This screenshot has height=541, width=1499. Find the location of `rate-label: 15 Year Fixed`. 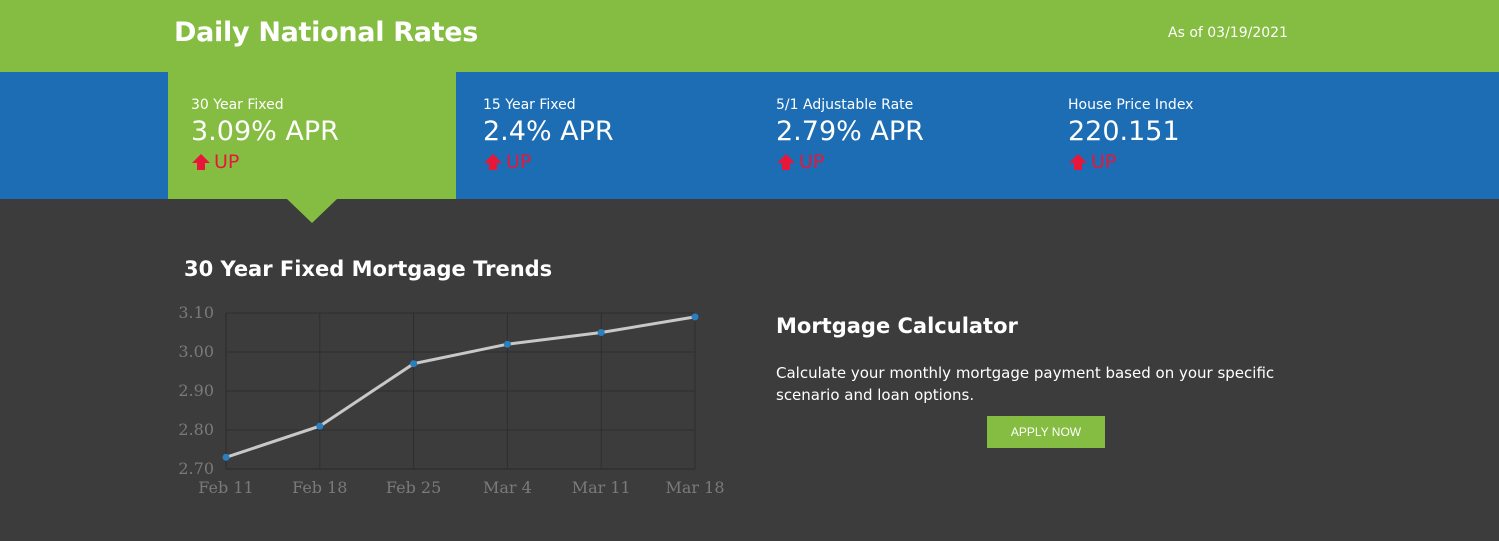

rate-label: 15 Year Fixed is located at coordinates (529, 105).